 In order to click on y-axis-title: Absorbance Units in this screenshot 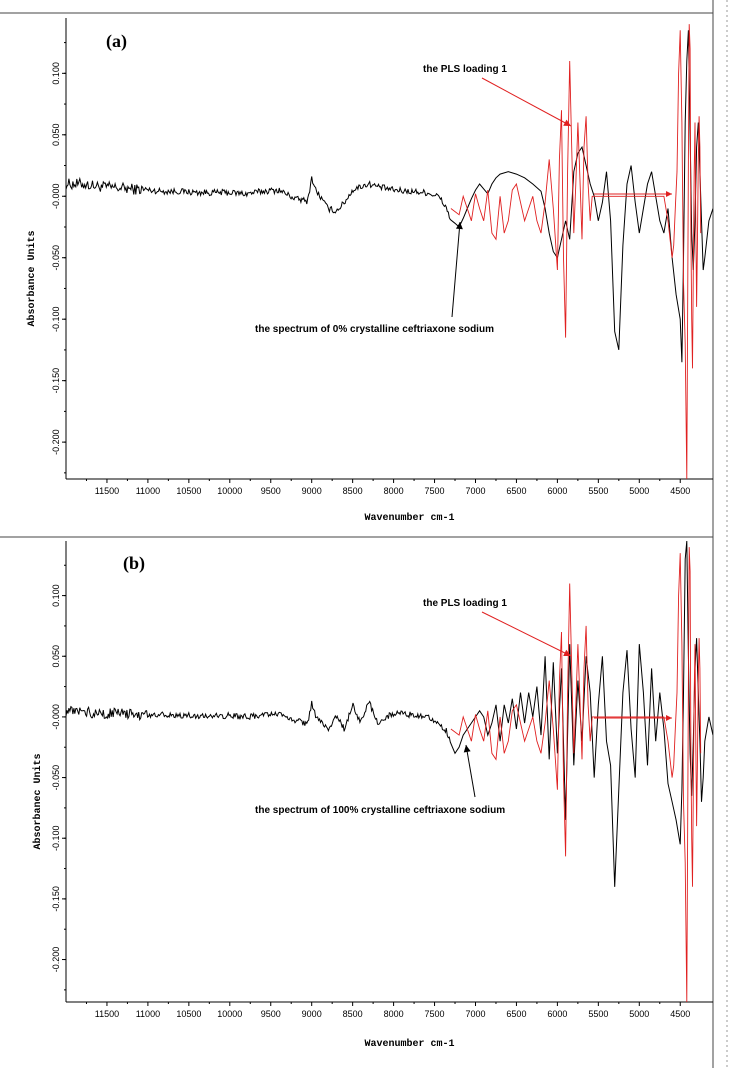, I will do `click(32, 278)`.